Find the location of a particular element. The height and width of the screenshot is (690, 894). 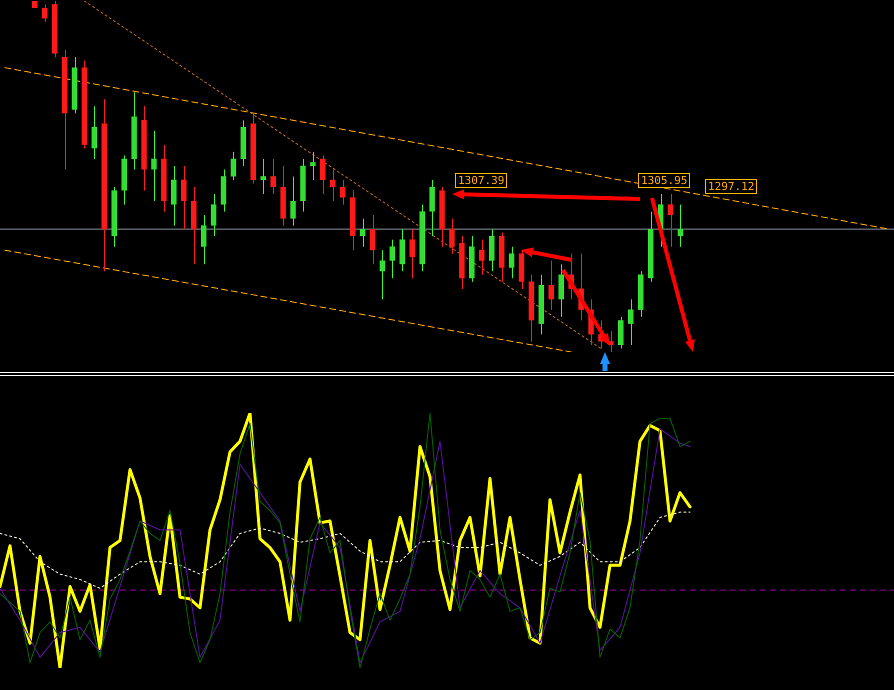

annotation: 1305.95 is located at coordinates (664, 180).